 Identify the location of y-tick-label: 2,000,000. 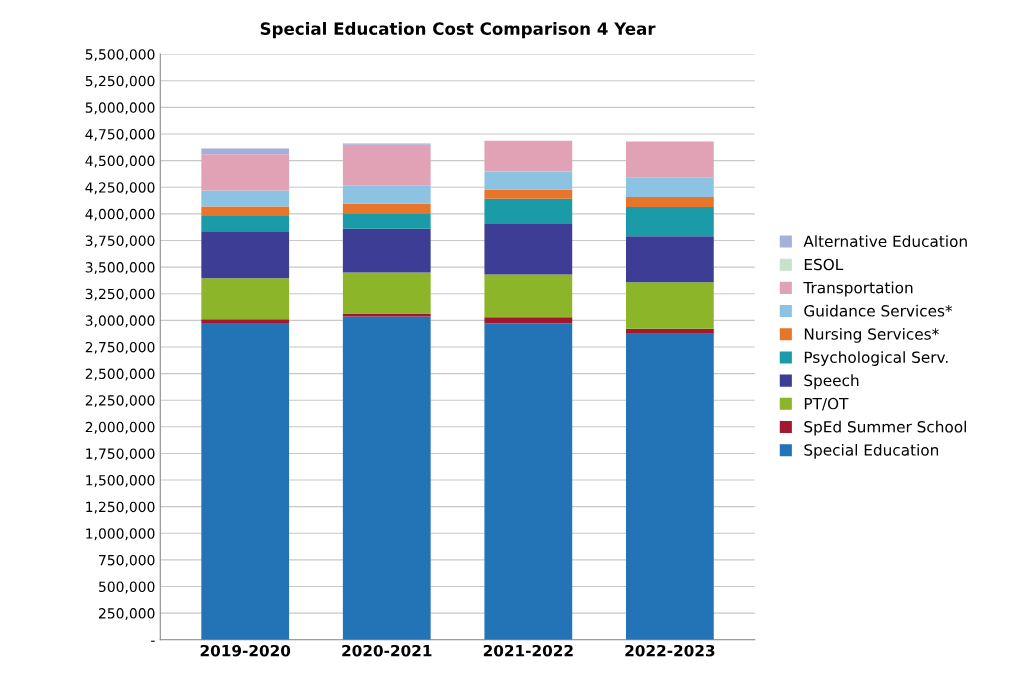
(120, 427).